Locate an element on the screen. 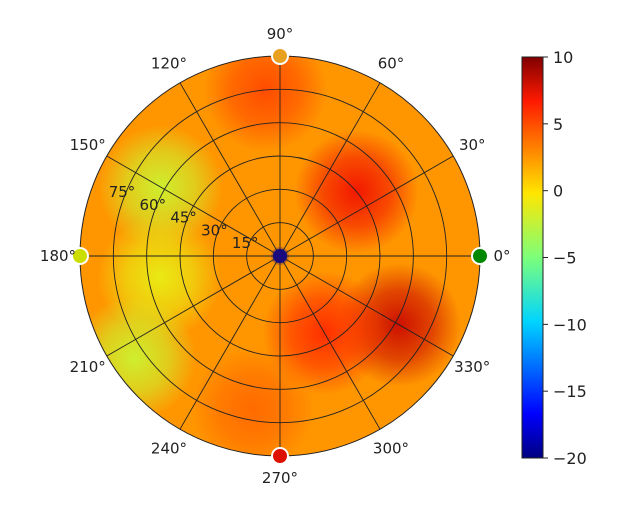  r-tick-label: 45° is located at coordinates (183, 218).